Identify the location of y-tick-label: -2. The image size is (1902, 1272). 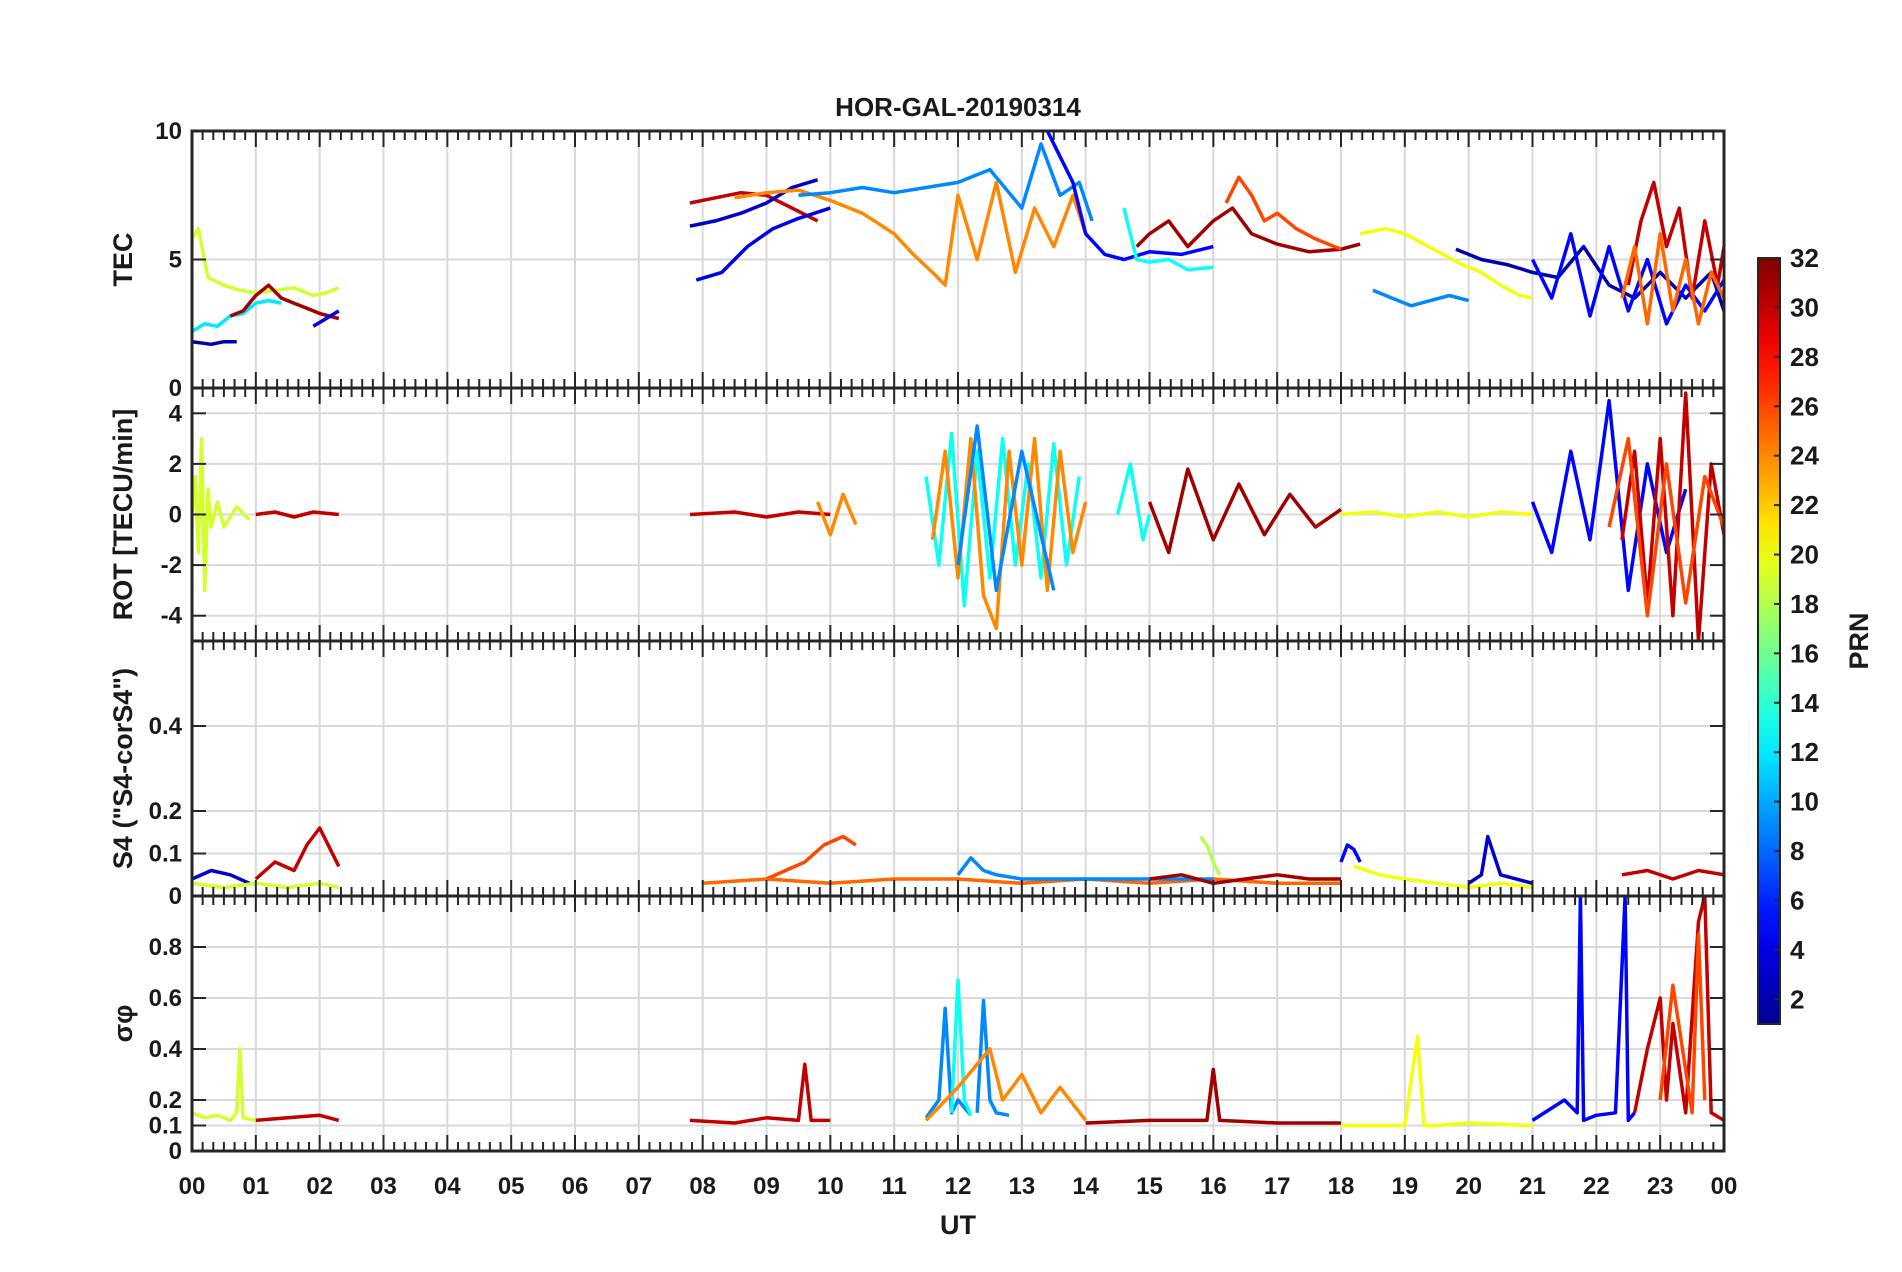
(171, 565).